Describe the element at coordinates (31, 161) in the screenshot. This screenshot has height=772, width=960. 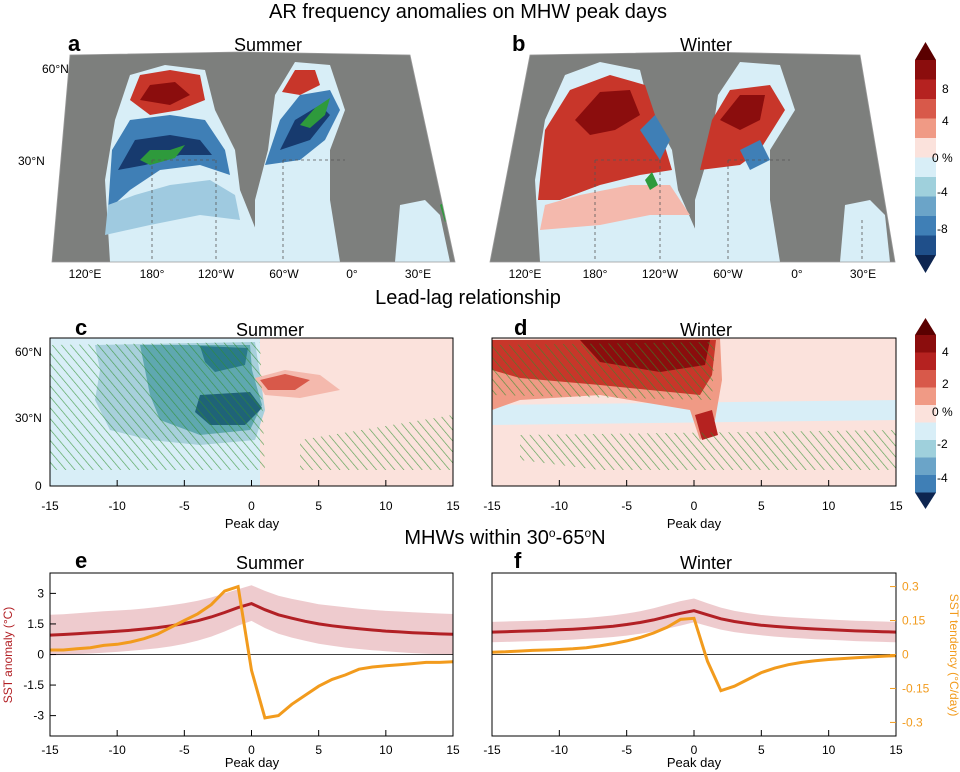
I see `panel-a-ytick: 30°N` at that location.